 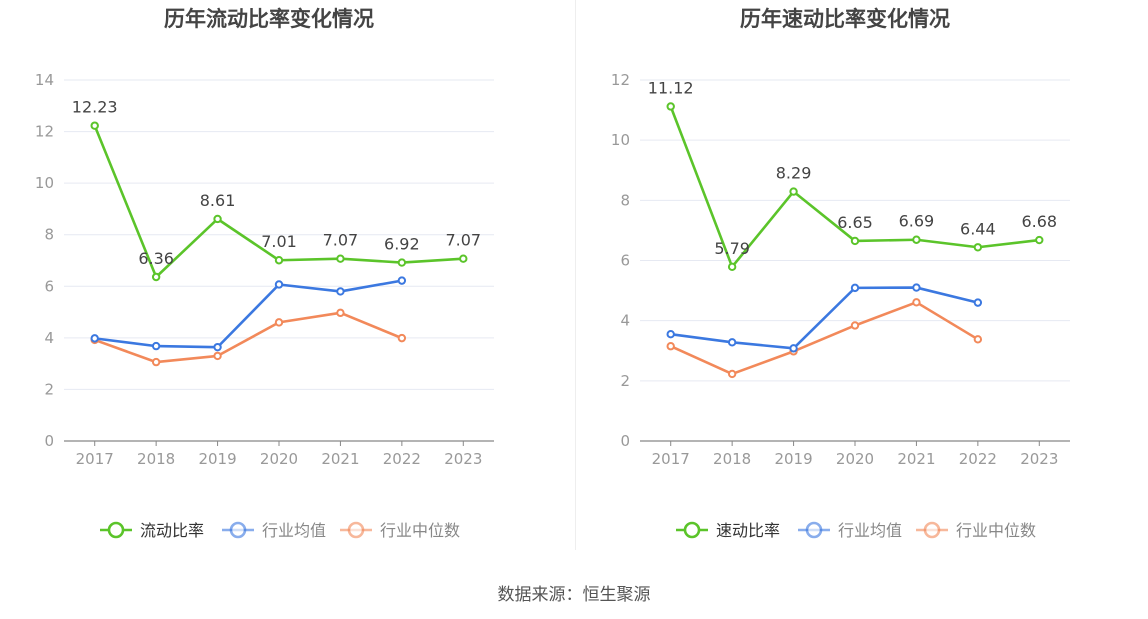 What do you see at coordinates (575, 275) in the screenshot?
I see `chart-divider` at bounding box center [575, 275].